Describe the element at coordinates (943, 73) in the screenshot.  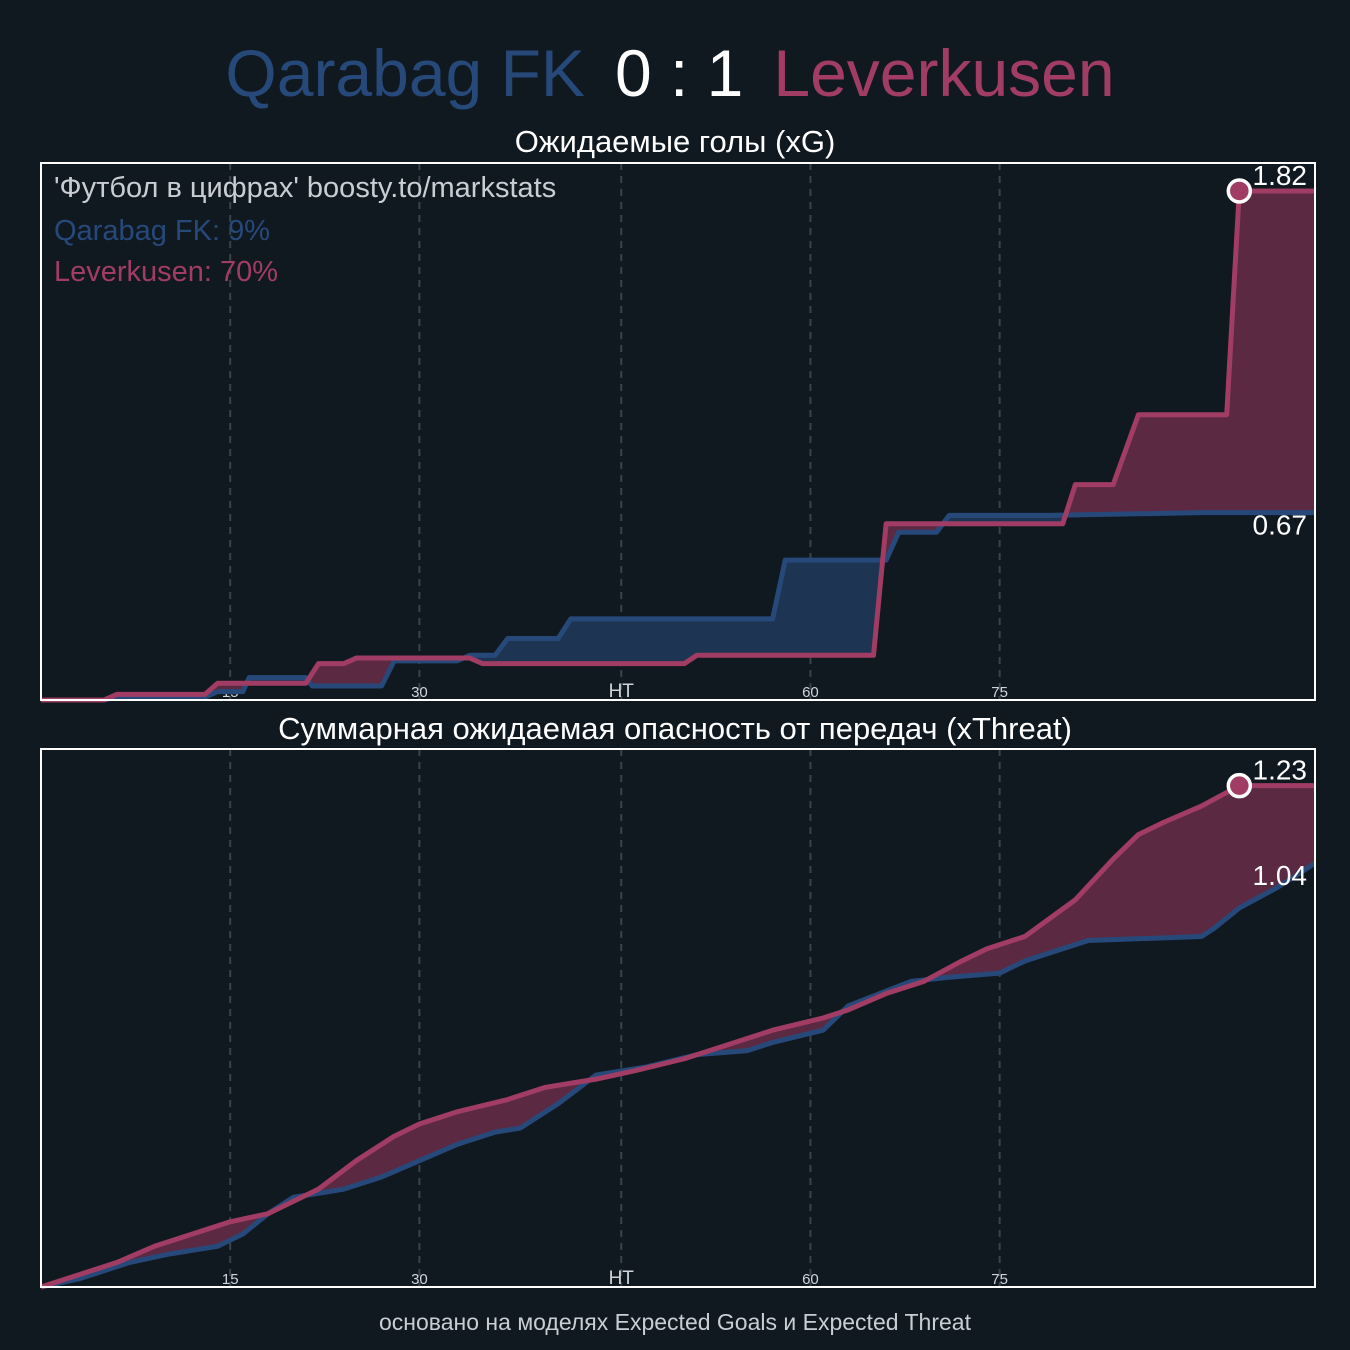
I see `away-team-name: Leverkusen` at that location.